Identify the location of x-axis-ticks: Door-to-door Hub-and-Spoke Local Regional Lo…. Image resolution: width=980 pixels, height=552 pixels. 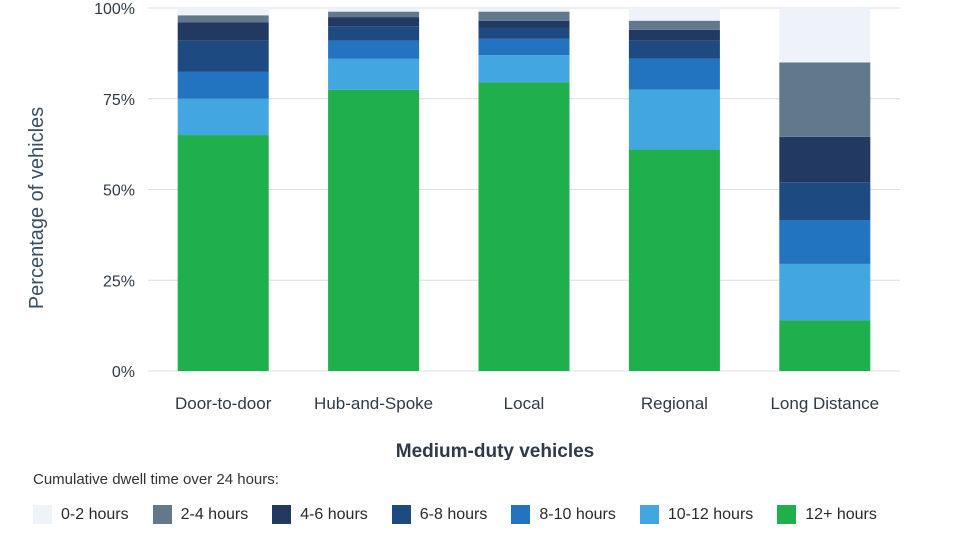
(527, 403).